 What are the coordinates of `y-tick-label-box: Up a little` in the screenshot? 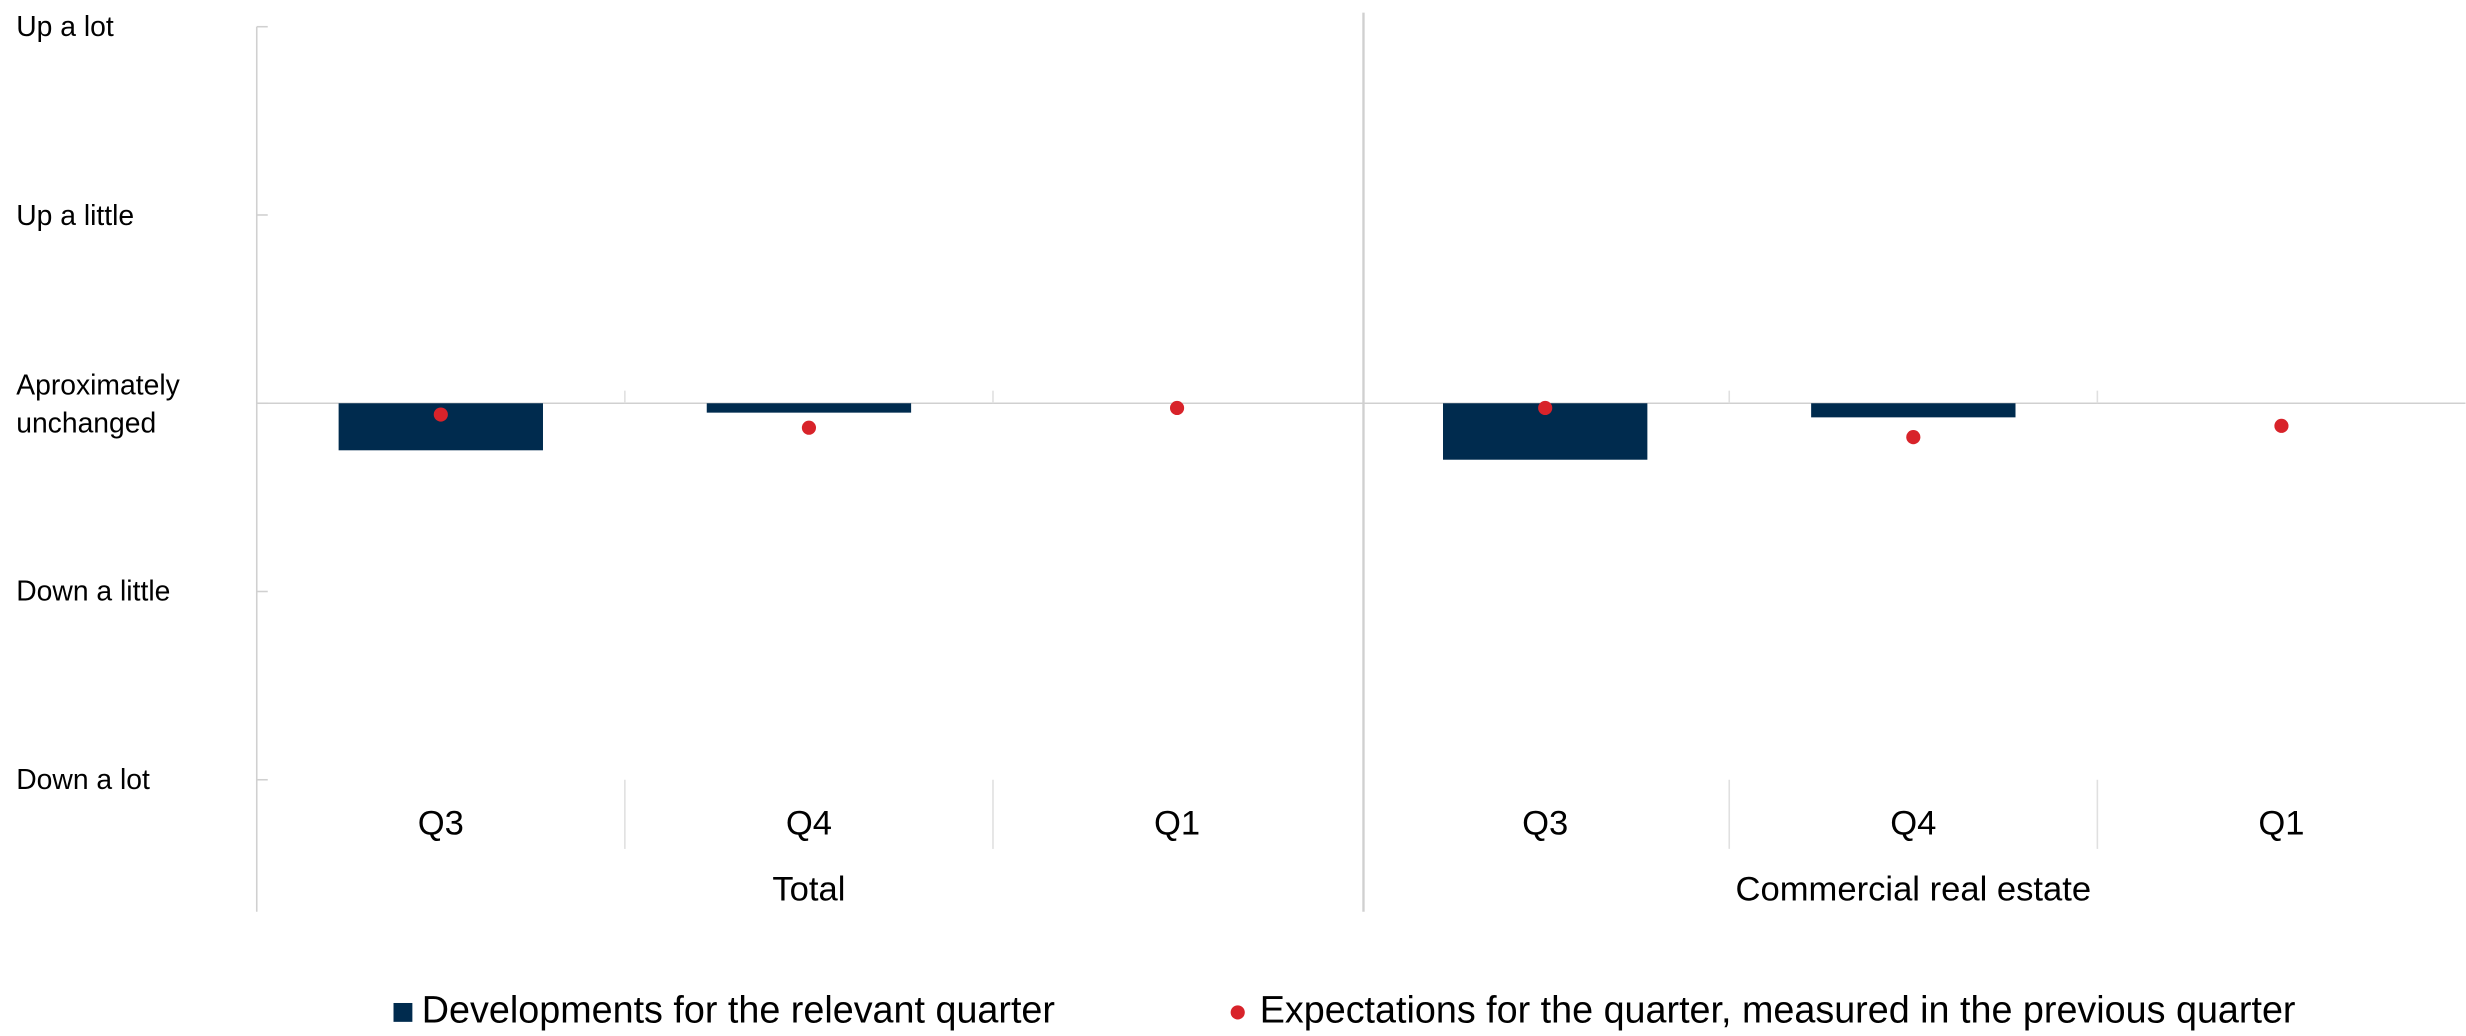 It's located at (75, 215).